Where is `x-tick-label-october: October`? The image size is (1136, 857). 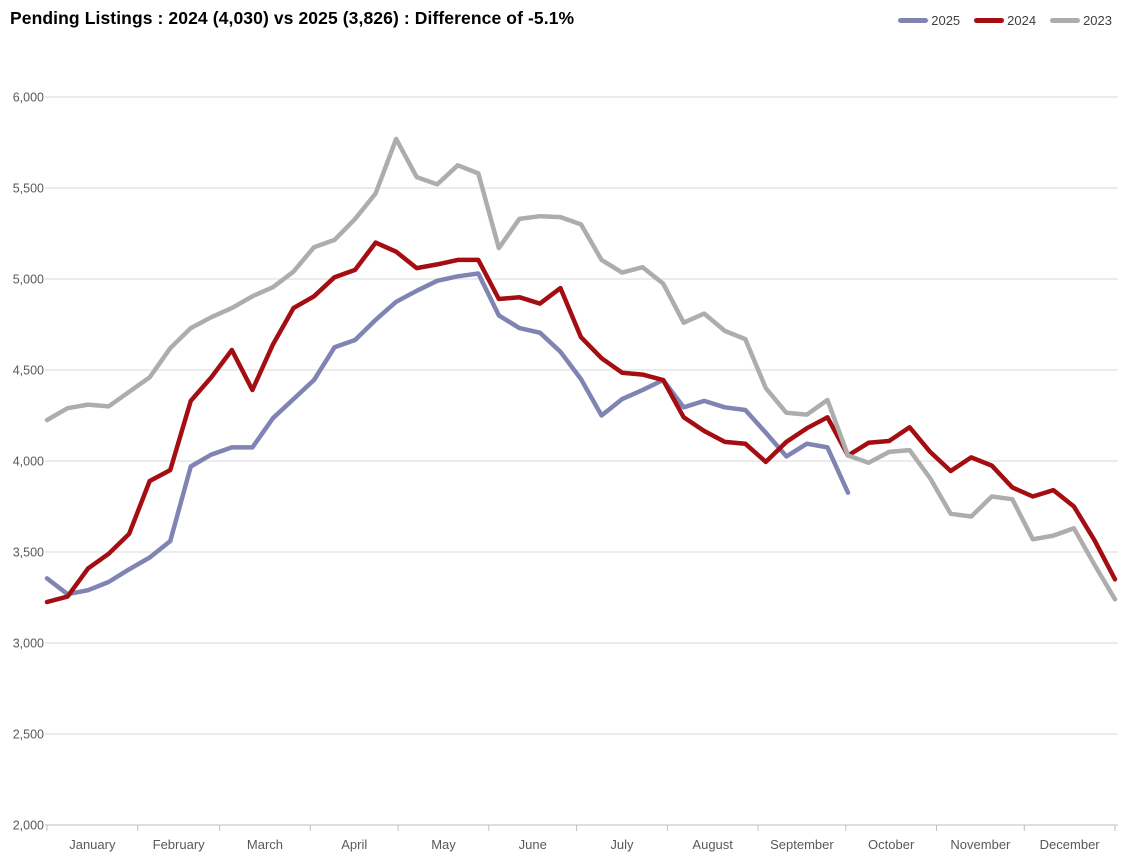
x-tick-label-october: October is located at coordinates (891, 844).